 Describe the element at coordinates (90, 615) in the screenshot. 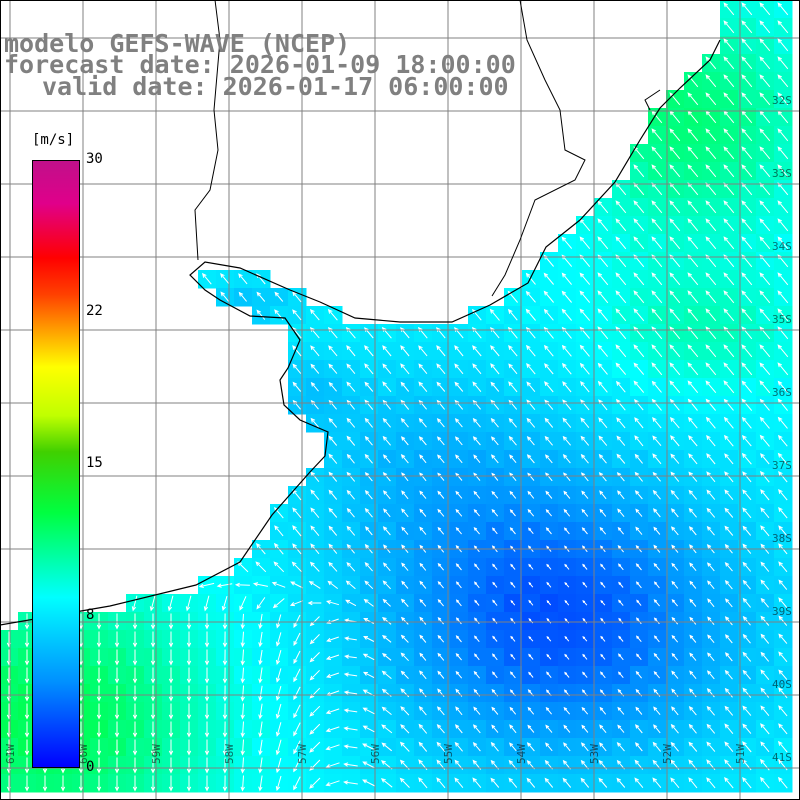

I see `colorbar-tick-8: 8` at that location.